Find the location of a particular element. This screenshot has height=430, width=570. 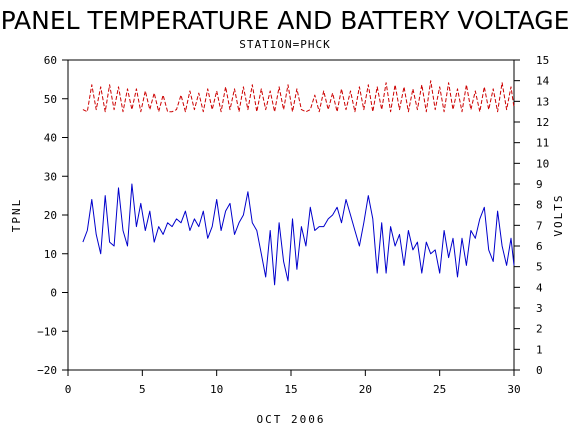

y2-tick-label: 13 is located at coordinates (542, 101).